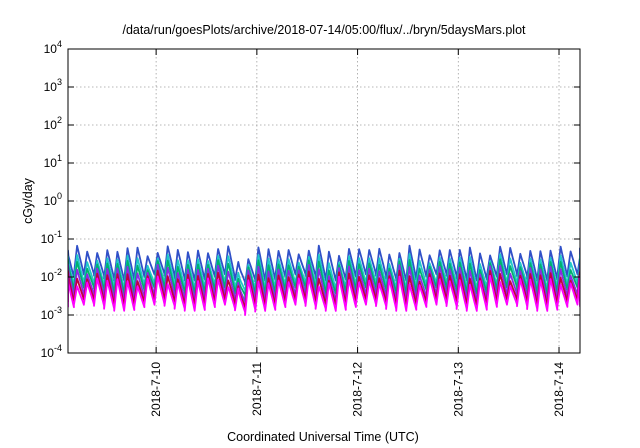  I want to click on y-tick-label: 10¹, so click(53, 161).